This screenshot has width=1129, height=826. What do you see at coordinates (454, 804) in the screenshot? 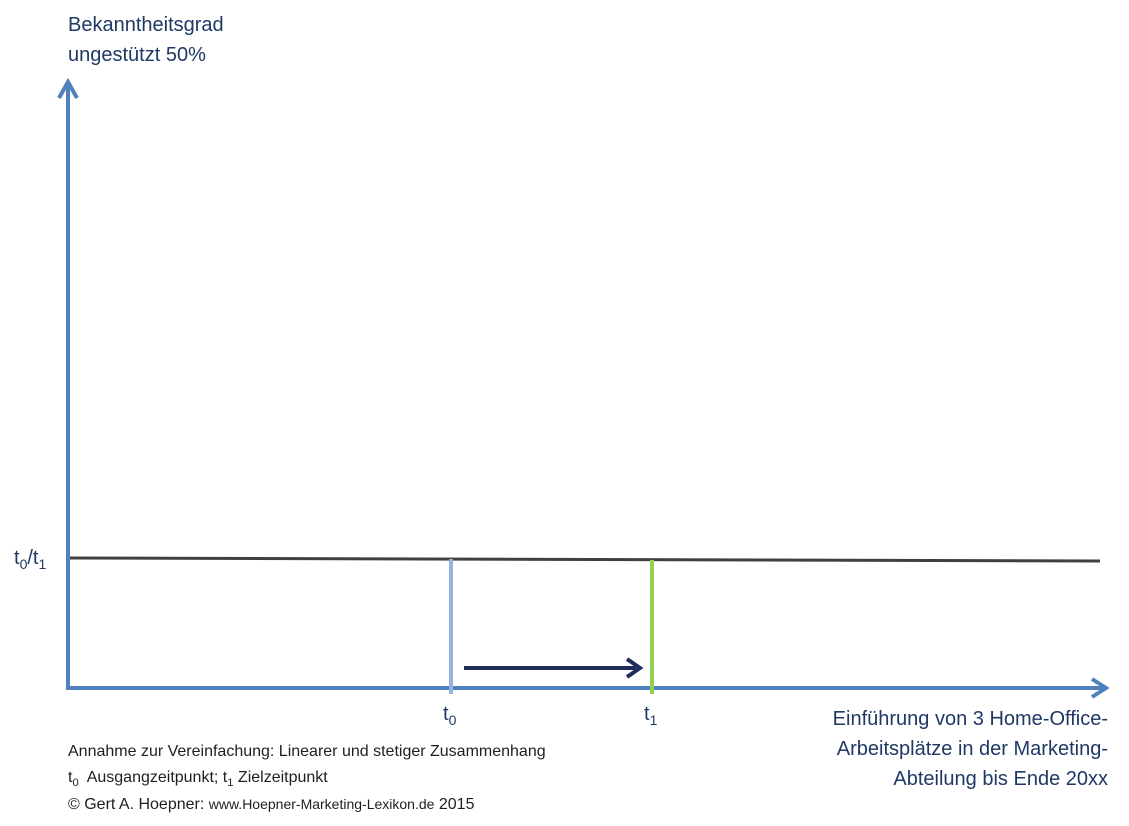
I see `note-copyright-b: 2015` at bounding box center [454, 804].